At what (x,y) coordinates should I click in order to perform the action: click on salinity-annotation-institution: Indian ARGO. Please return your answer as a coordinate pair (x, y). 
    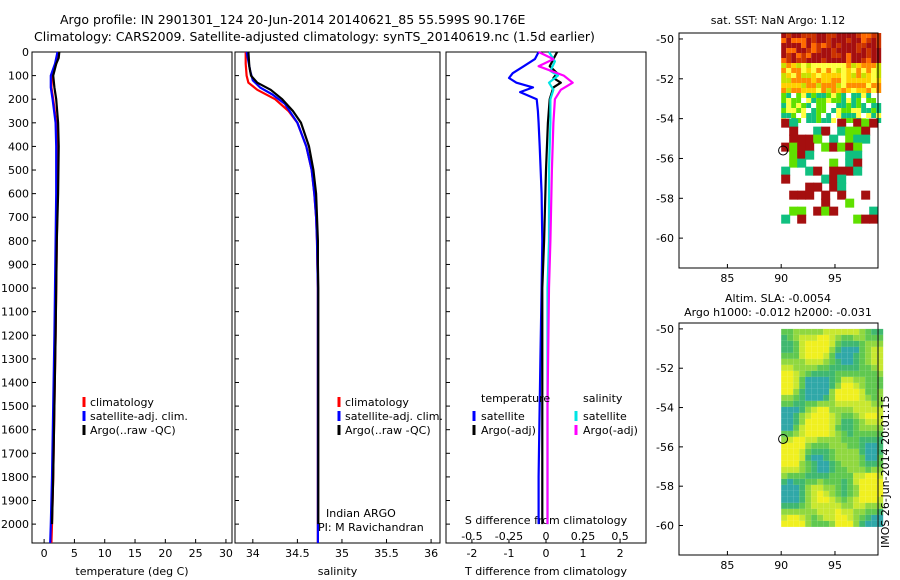
    Looking at the image, I should click on (361, 513).